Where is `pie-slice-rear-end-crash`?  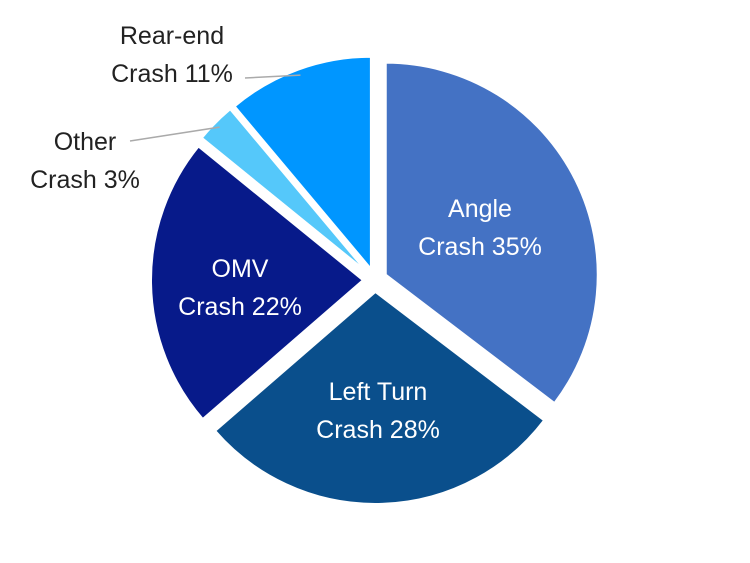 pie-slice-rear-end-crash is located at coordinates (302, 163).